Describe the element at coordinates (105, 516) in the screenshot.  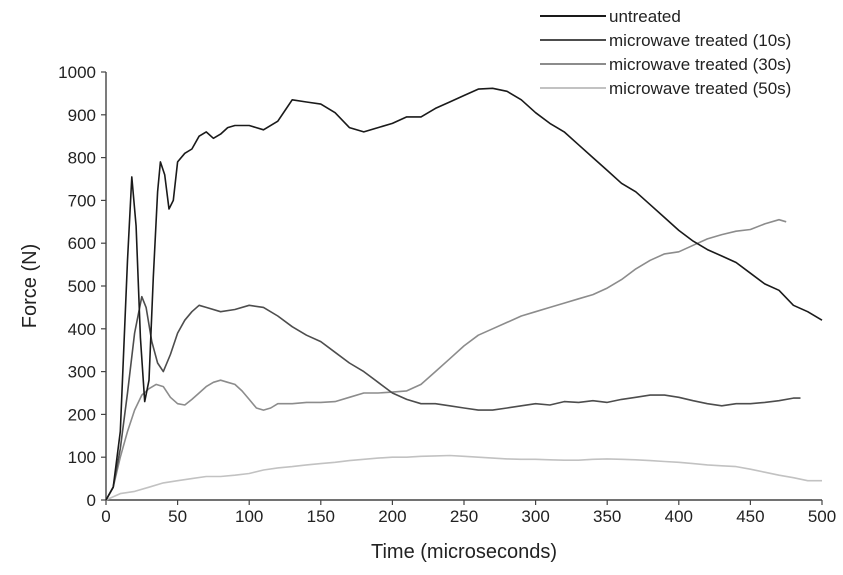
I see `x-tick-label: 0` at that location.